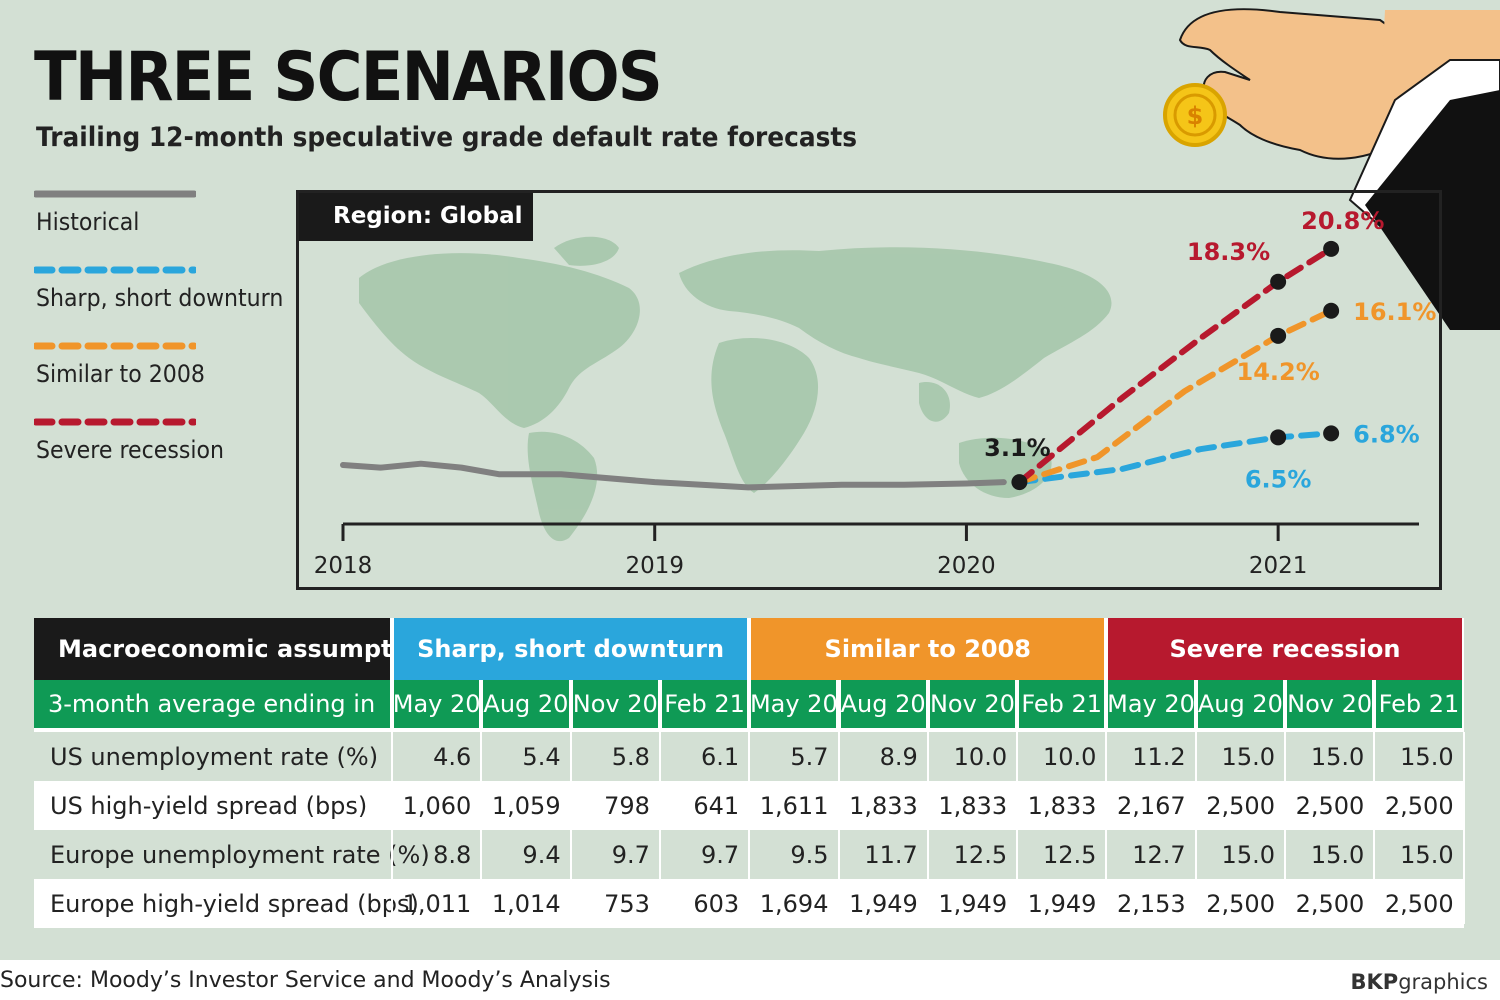 This screenshot has height=1000, width=1500. Describe the element at coordinates (526, 704) in the screenshot. I see `table-period-1: Aug 20` at that location.